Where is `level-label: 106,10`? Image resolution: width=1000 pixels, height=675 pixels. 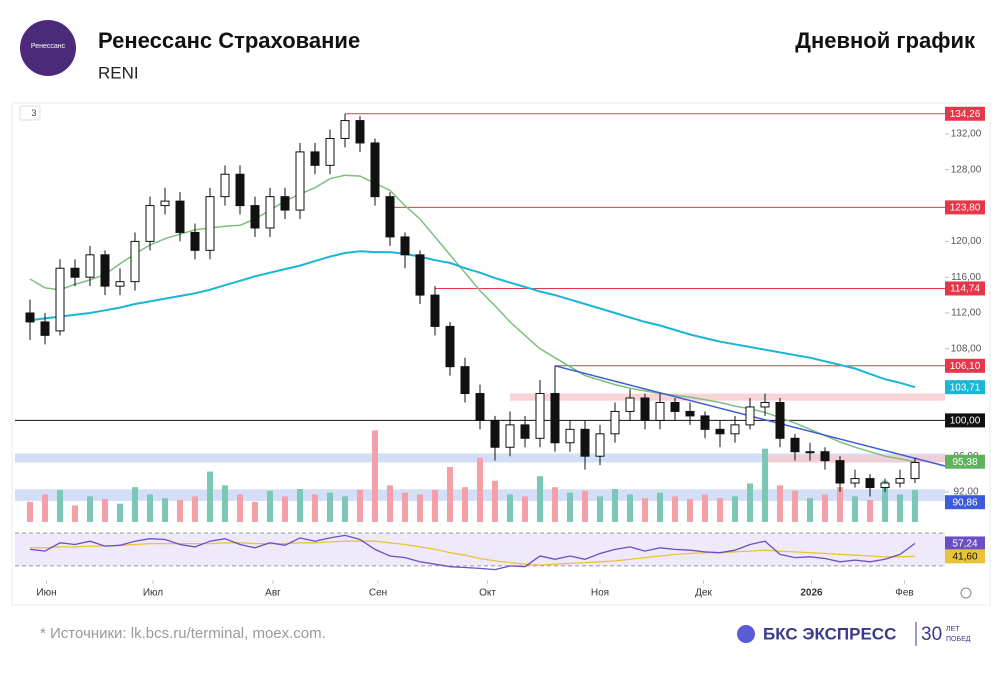 level-label: 106,10 is located at coordinates (965, 366).